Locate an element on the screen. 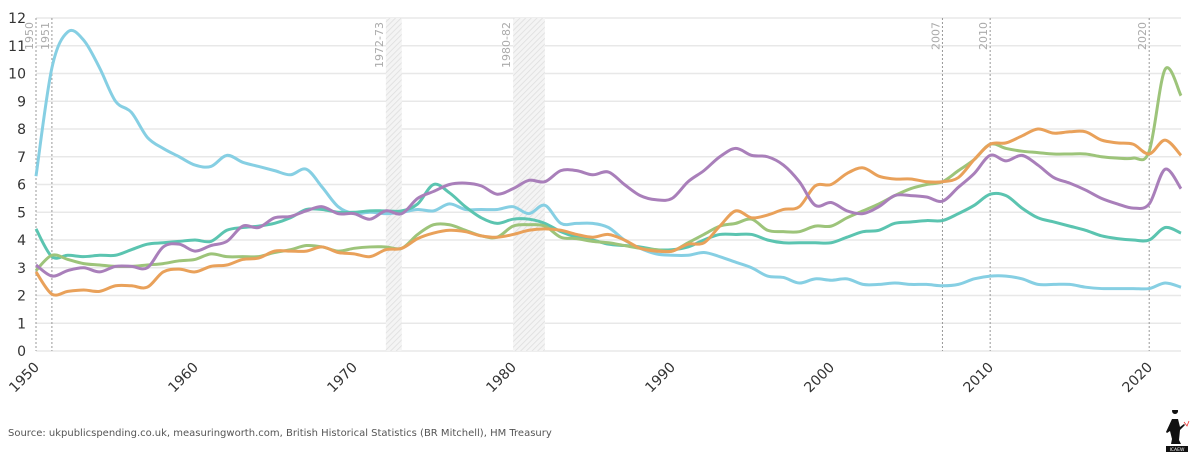 The height and width of the screenshot is (457, 1200). x-tick-label: 1980 is located at coordinates (501, 378).